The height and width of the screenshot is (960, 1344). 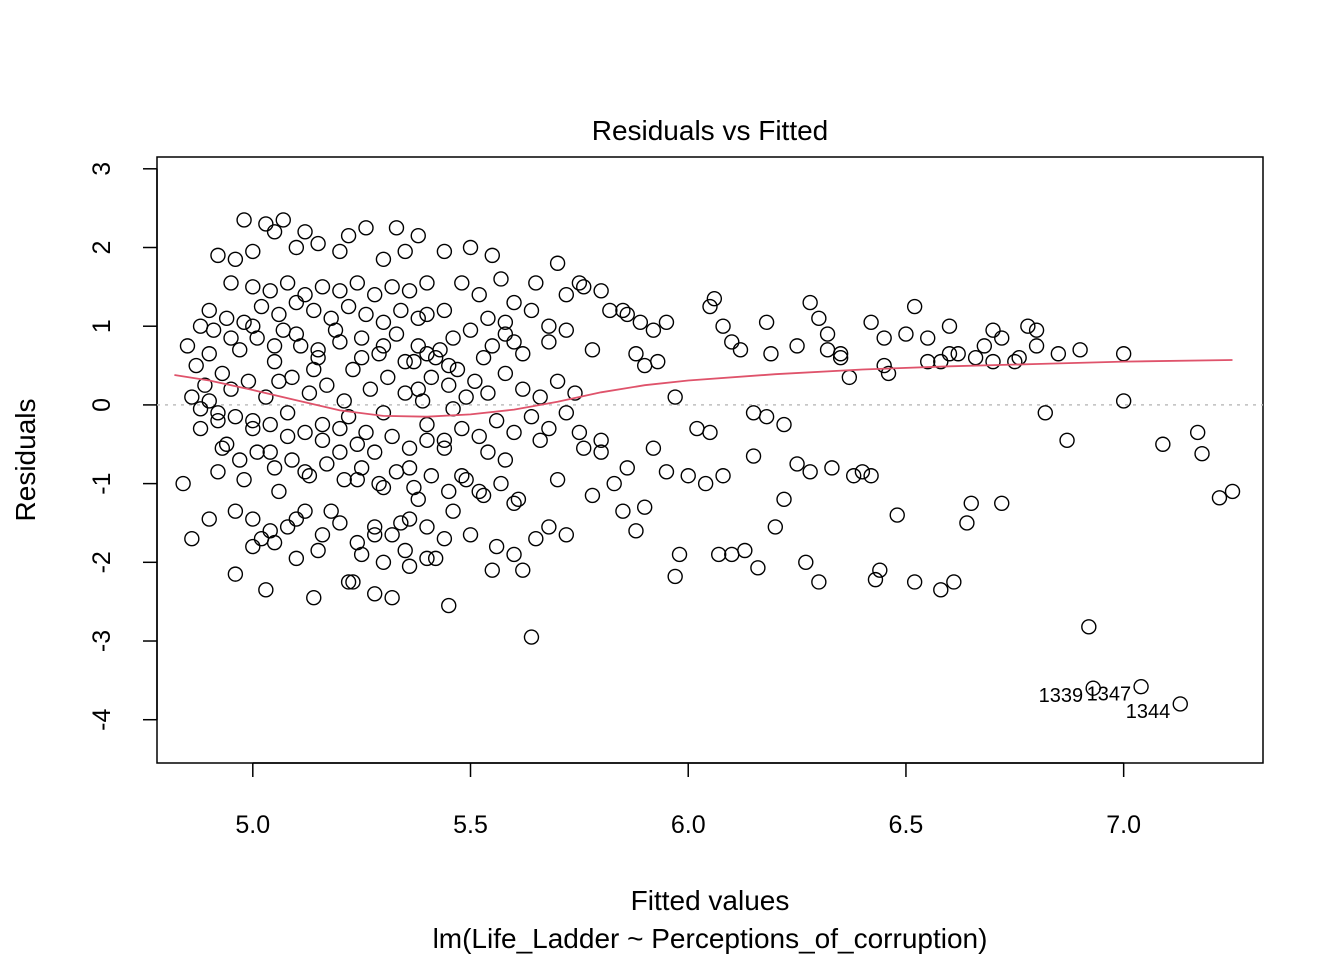 What do you see at coordinates (102, 405) in the screenshot?
I see `y-tick-label: 0` at bounding box center [102, 405].